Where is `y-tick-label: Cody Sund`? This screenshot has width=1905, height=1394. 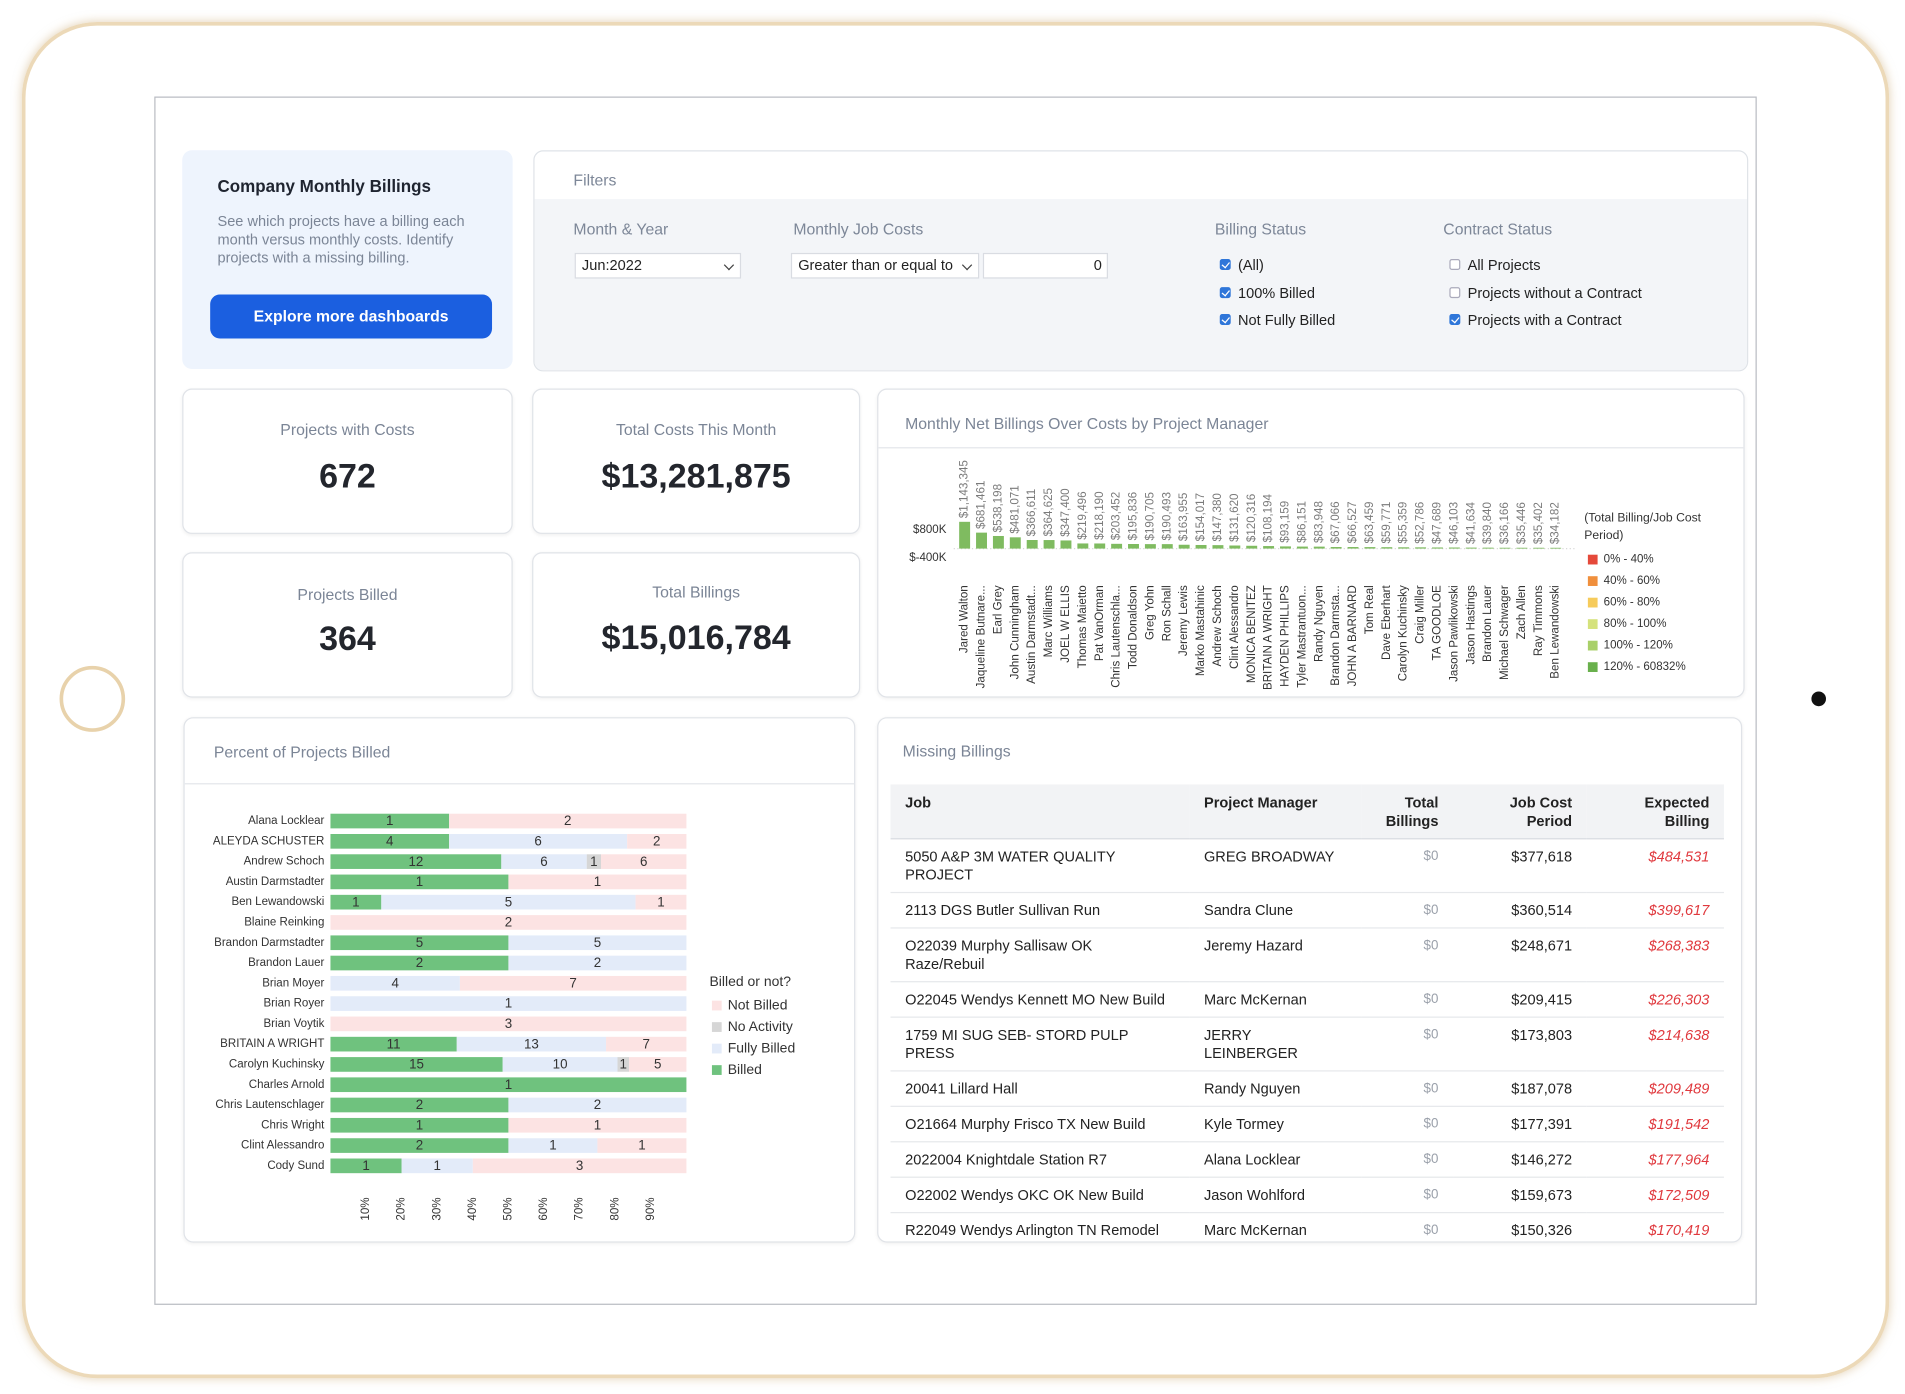 y-tick-label: Cody Sund is located at coordinates (295, 1166).